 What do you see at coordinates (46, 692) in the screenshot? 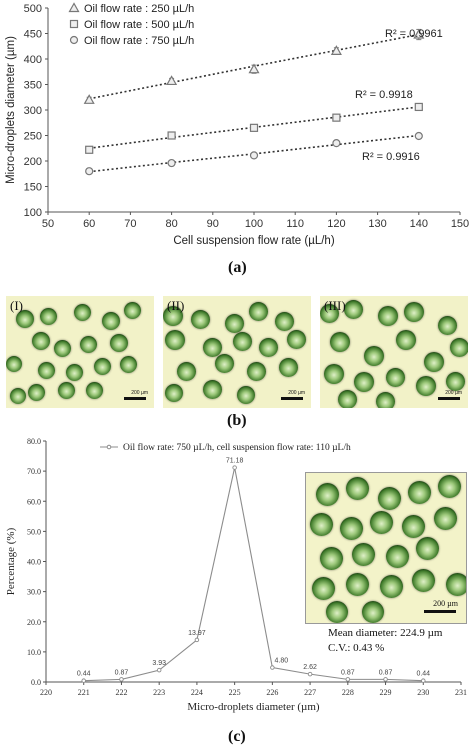
I see `x-tick-label: 220` at bounding box center [46, 692].